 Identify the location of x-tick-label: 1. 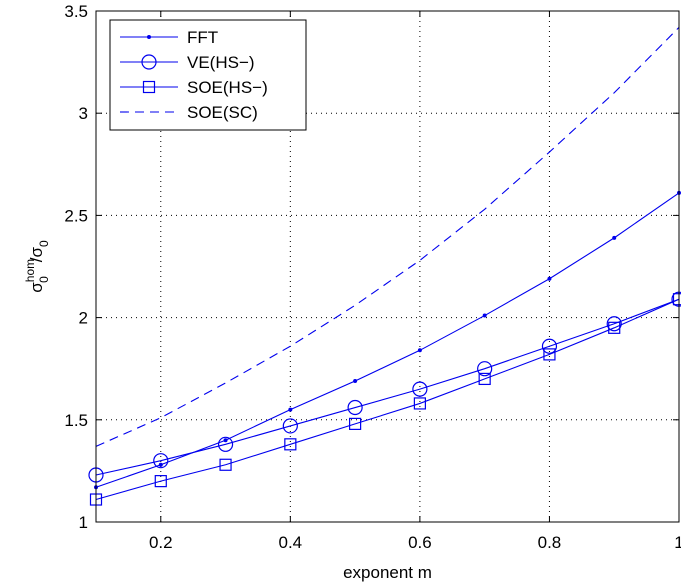
(677, 542).